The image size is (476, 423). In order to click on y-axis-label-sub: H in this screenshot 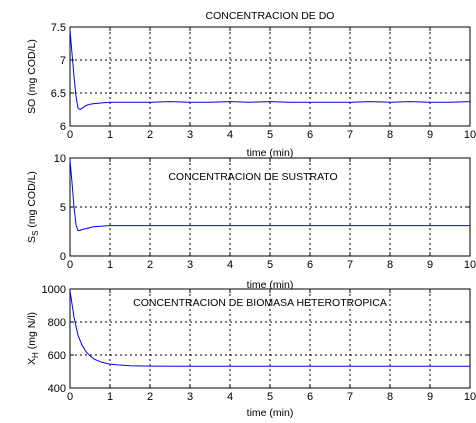, I will do `click(35, 355)`.